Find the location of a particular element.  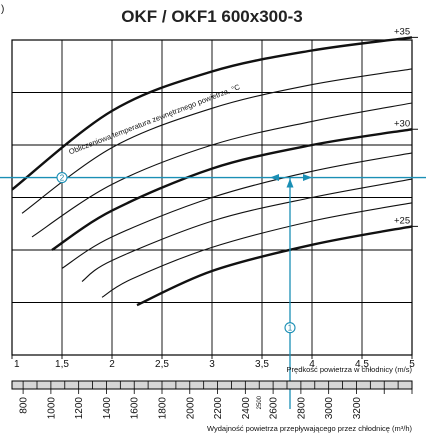

flow-marker-label: 2500 is located at coordinates (260, 402).